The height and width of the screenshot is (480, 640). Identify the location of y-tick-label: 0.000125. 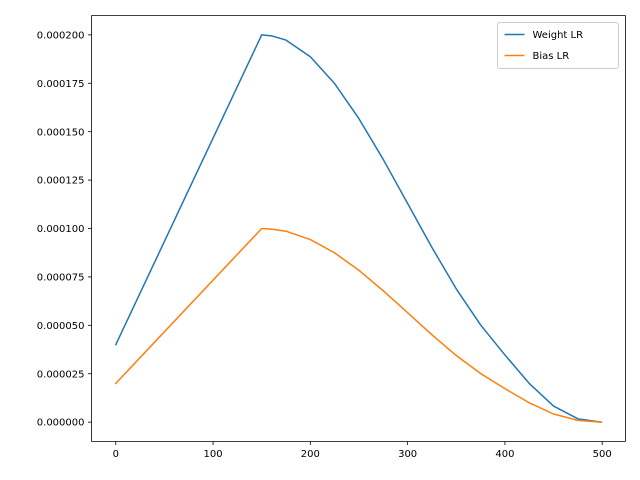
(61, 181).